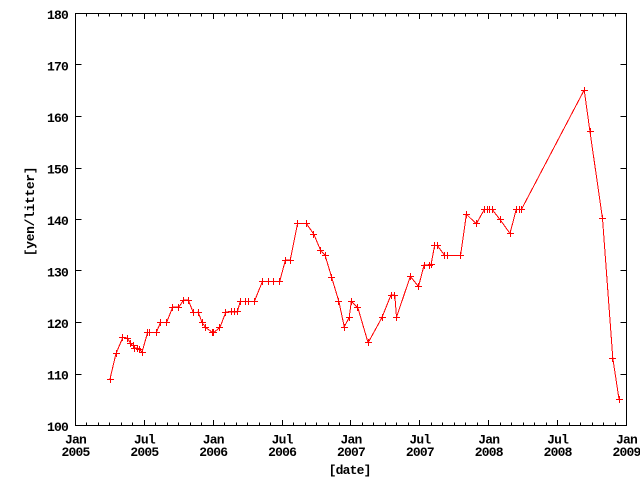 The height and width of the screenshot is (480, 640). What do you see at coordinates (30, 211) in the screenshot?
I see `svg-text: [yen/litter]` at bounding box center [30, 211].